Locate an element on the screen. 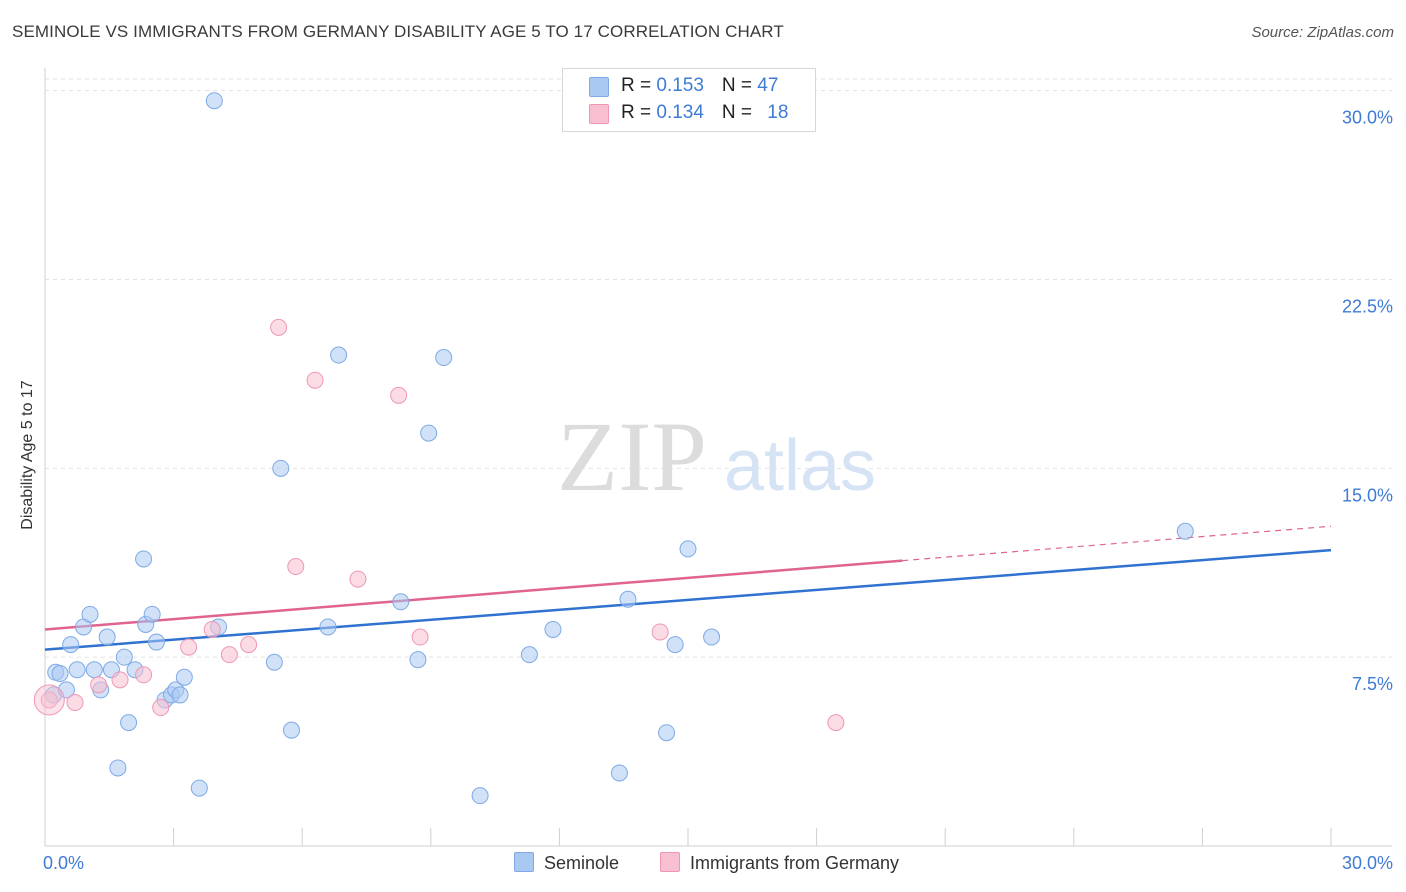  germany-point-large is located at coordinates (49, 700).